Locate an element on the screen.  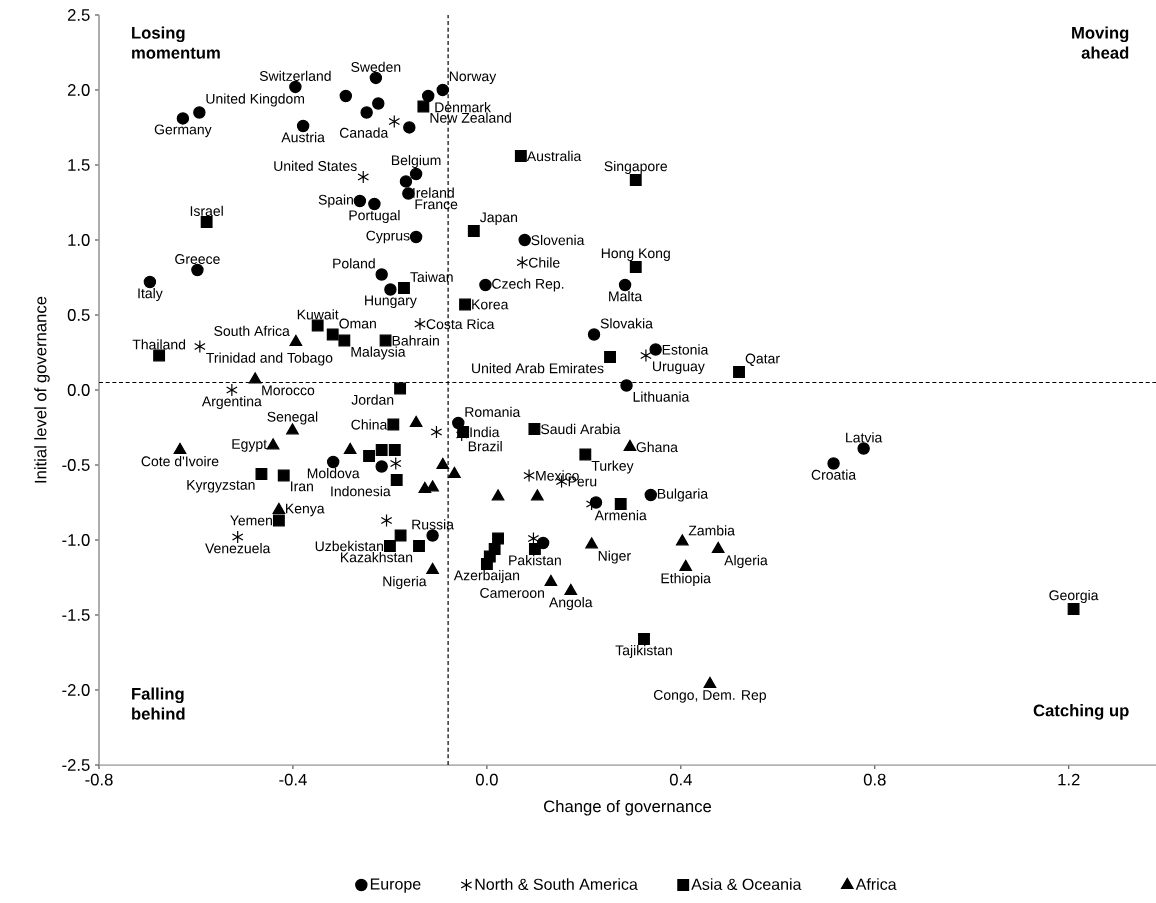
annotation: Korea is located at coordinates (490, 304).